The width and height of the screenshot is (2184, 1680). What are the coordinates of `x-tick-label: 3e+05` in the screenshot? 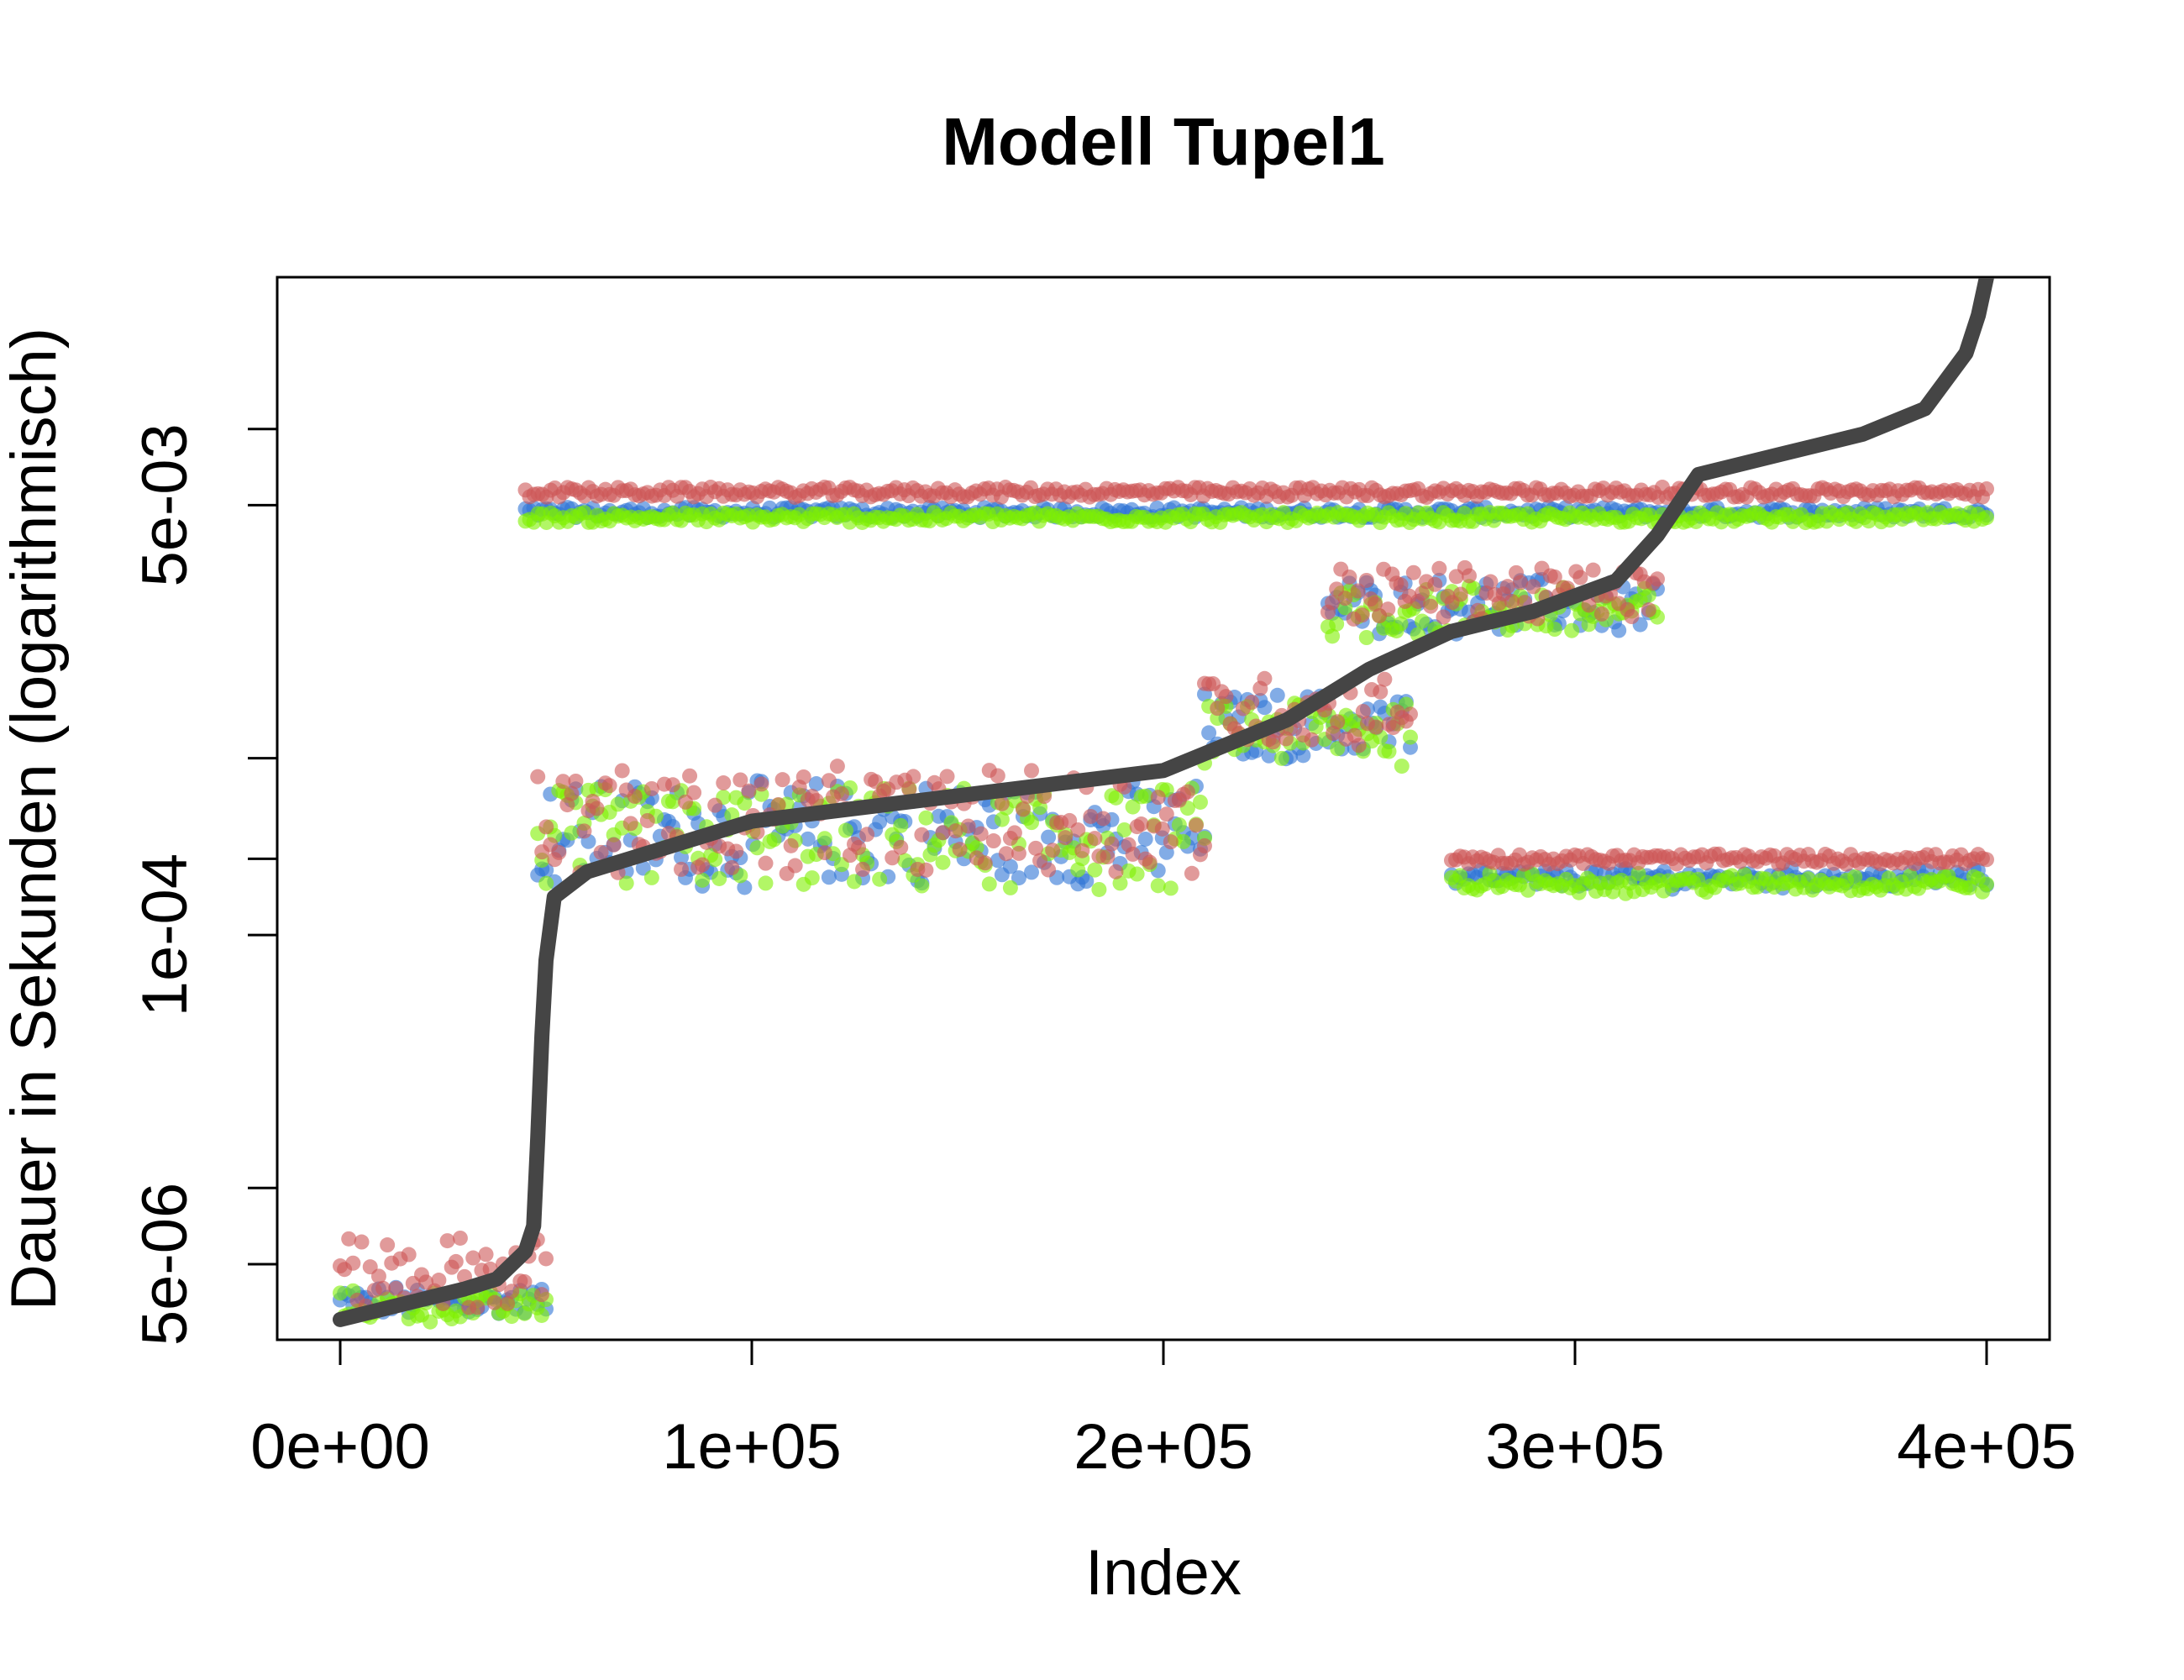 It's located at (1574, 1447).